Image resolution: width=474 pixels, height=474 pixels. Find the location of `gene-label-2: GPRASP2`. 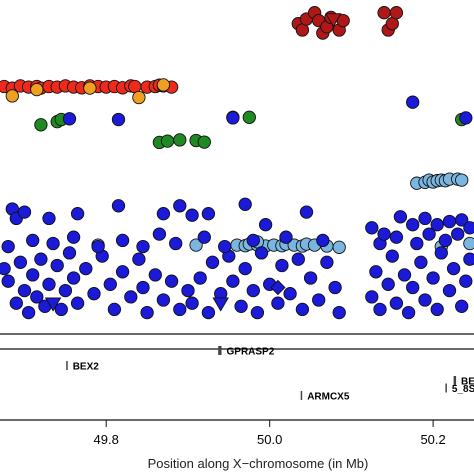

gene-label-2: GPRASP2 is located at coordinates (251, 352).